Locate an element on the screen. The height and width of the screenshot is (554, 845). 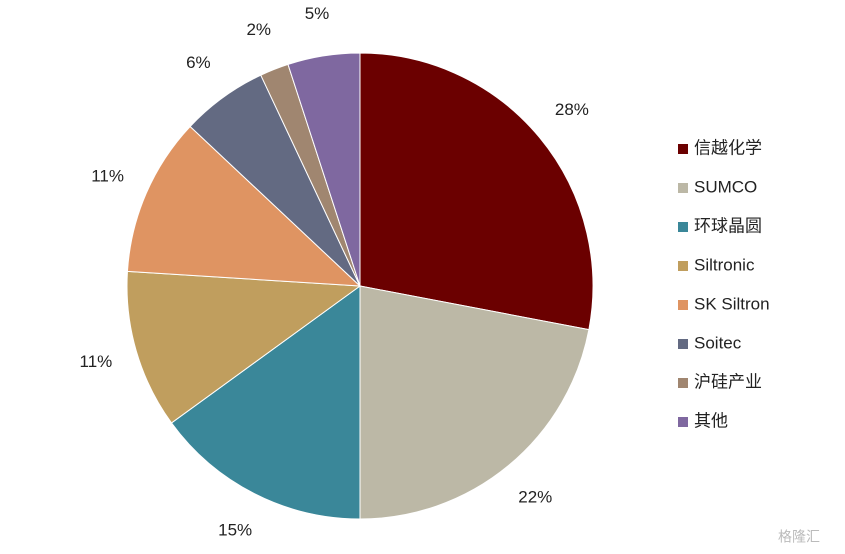
data-label: 28% is located at coordinates (572, 109).